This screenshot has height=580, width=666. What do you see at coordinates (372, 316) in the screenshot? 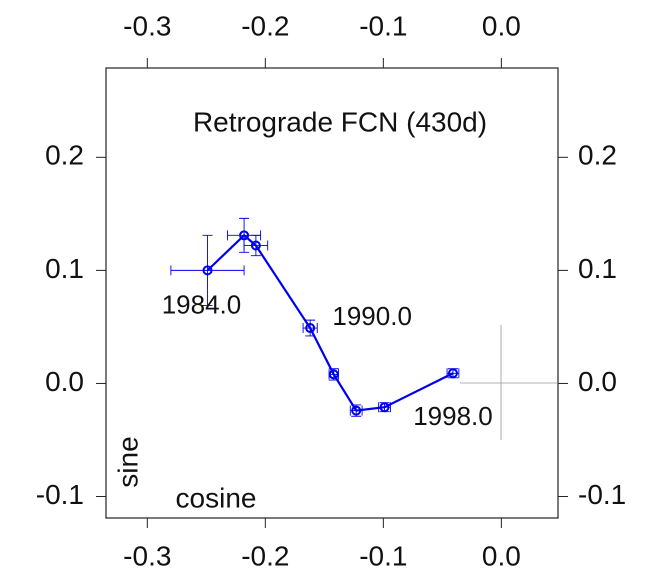
I see `point-annotation: 1990.0` at bounding box center [372, 316].